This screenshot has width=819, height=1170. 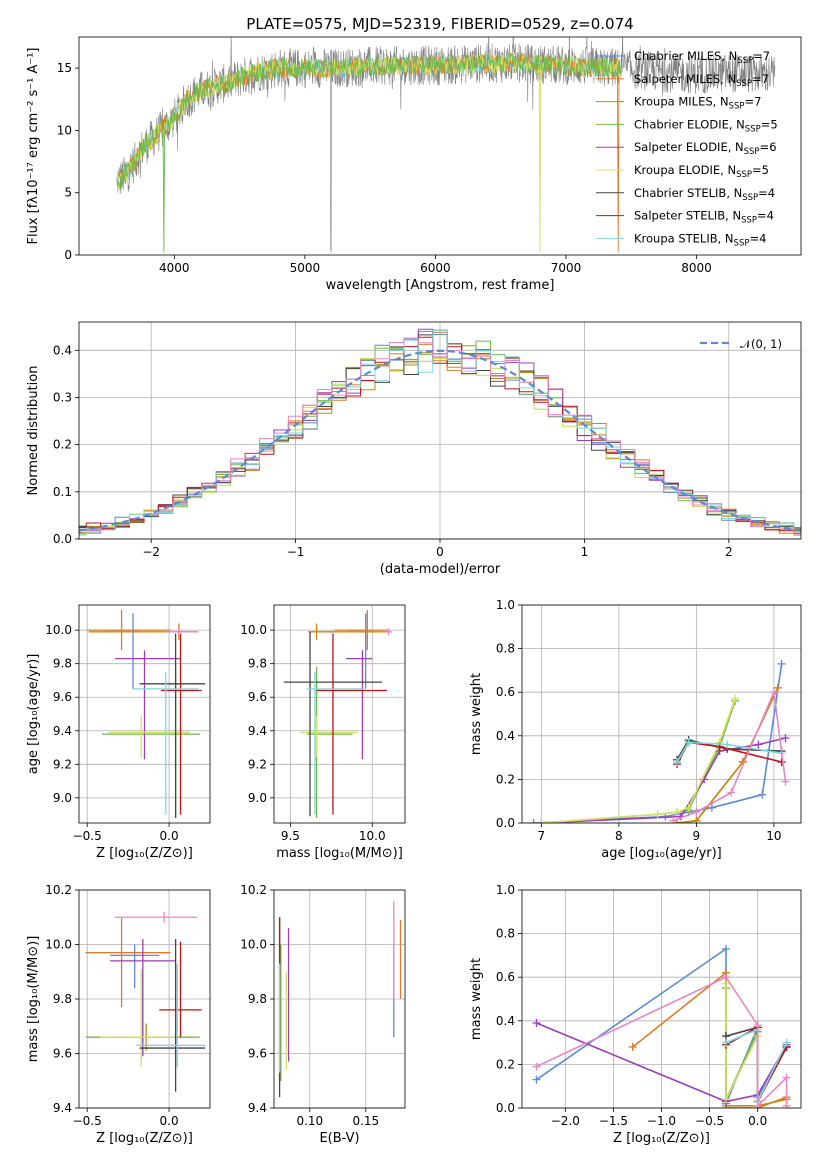 What do you see at coordinates (505, 1108) in the screenshot?
I see `y-tick-label: 0.0` at bounding box center [505, 1108].